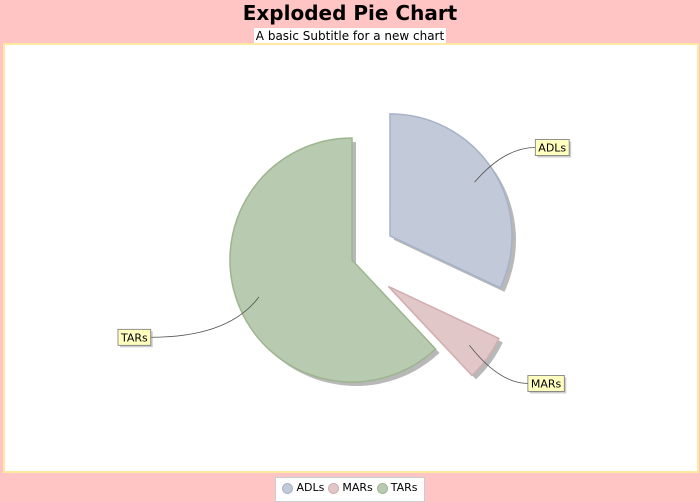 Image resolution: width=700 pixels, height=502 pixels. What do you see at coordinates (382, 488) in the screenshot?
I see `legend-swatch-tars` at bounding box center [382, 488].